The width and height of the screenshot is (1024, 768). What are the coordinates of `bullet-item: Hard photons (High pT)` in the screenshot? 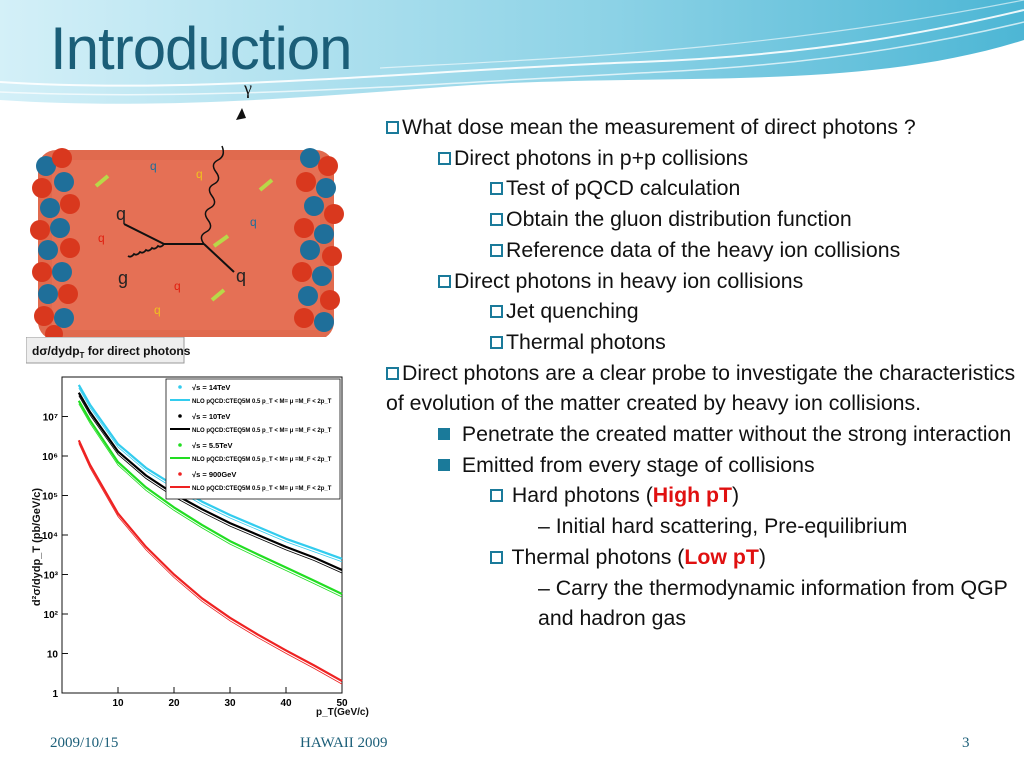 It's located at (701, 495).